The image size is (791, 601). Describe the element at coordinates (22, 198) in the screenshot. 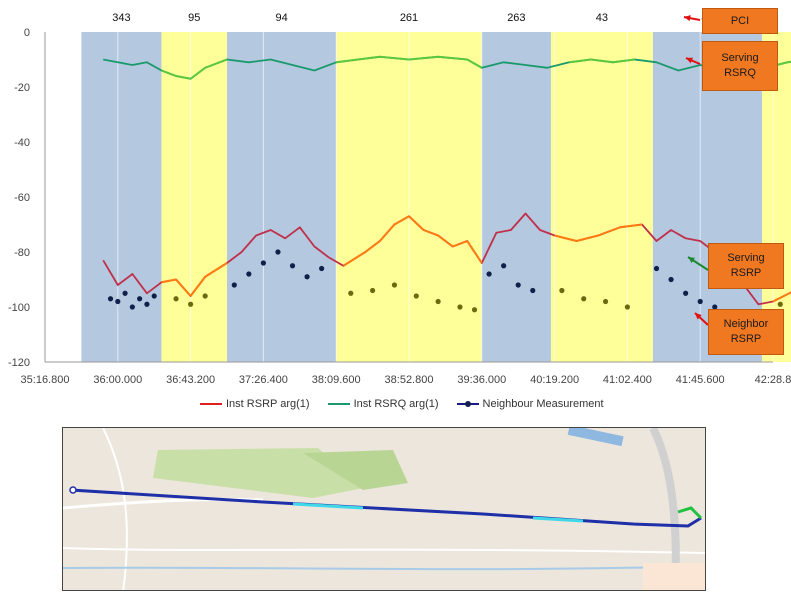

I see `y-tick-label-3: -60` at that location.